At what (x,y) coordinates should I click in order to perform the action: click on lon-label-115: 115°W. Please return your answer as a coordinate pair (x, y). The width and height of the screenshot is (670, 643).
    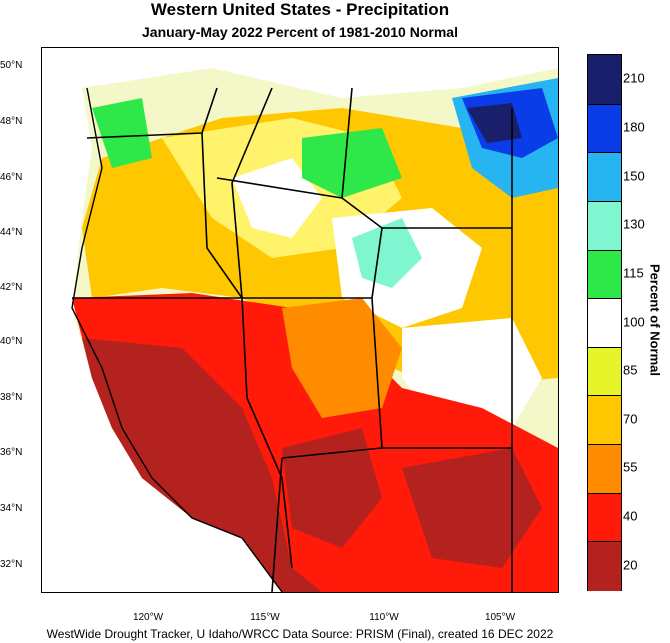
    Looking at the image, I should click on (265, 617).